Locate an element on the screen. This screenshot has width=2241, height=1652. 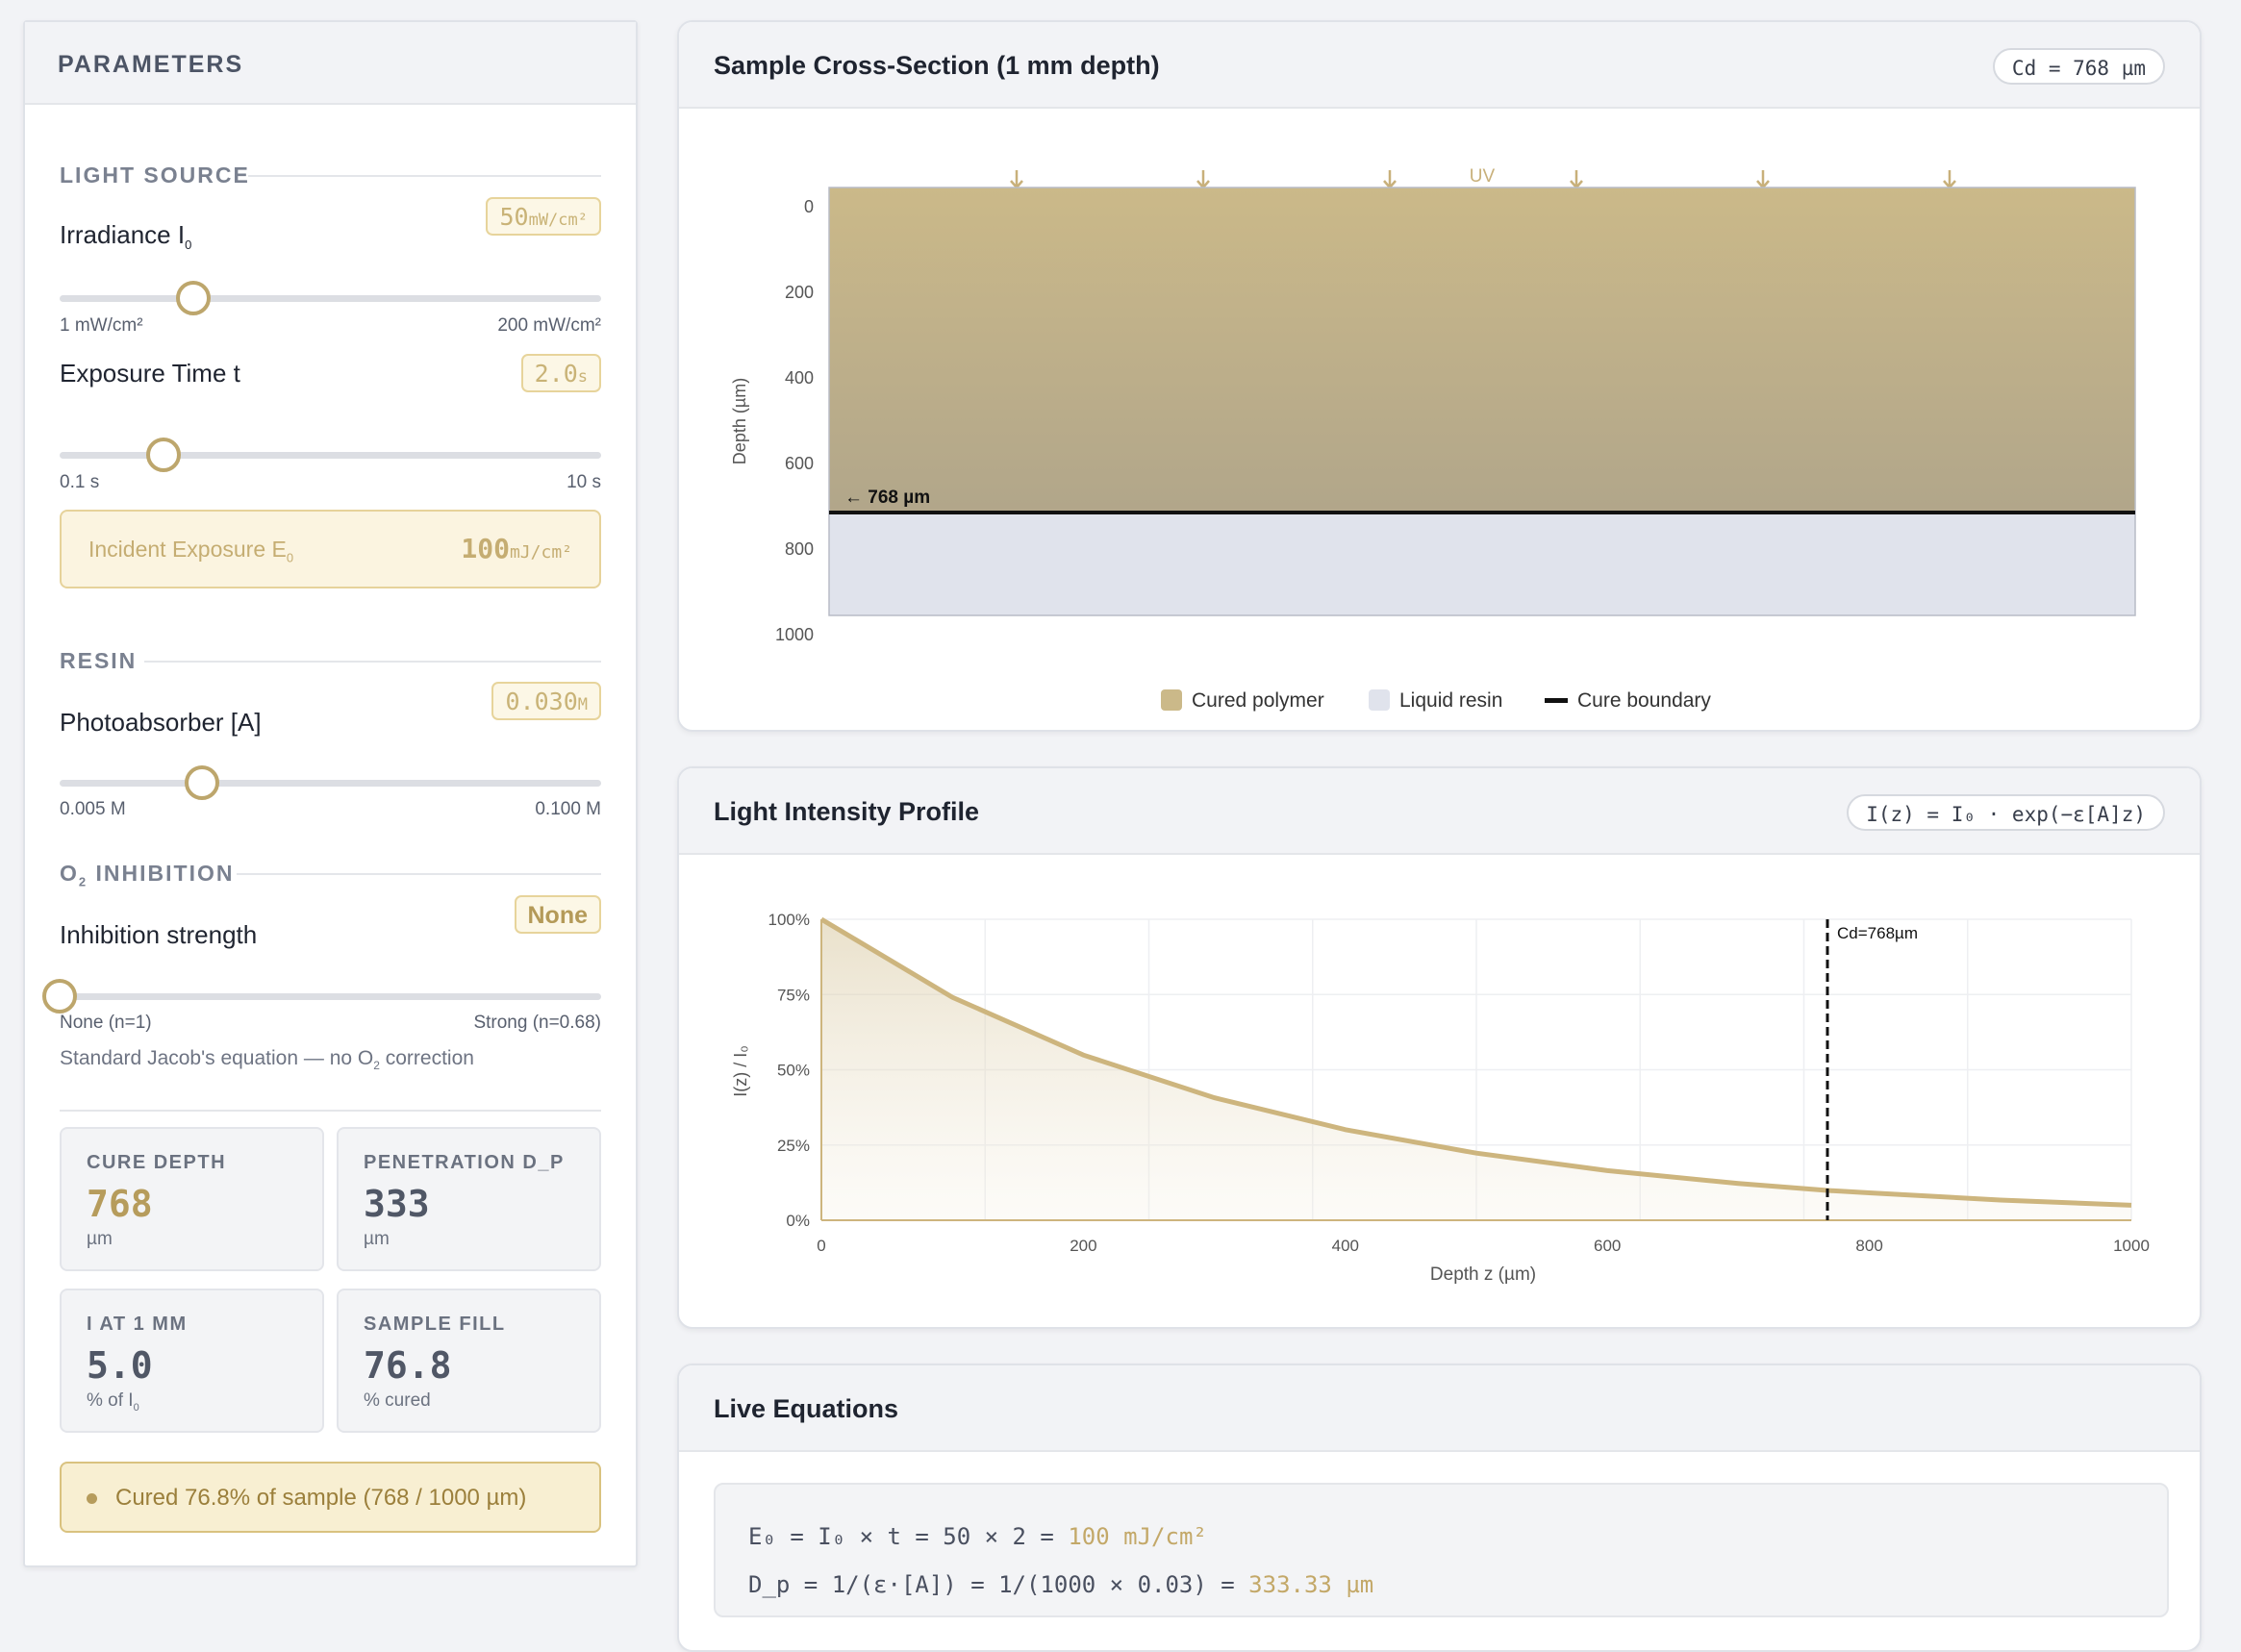
exposure-slider is located at coordinates (330, 455).